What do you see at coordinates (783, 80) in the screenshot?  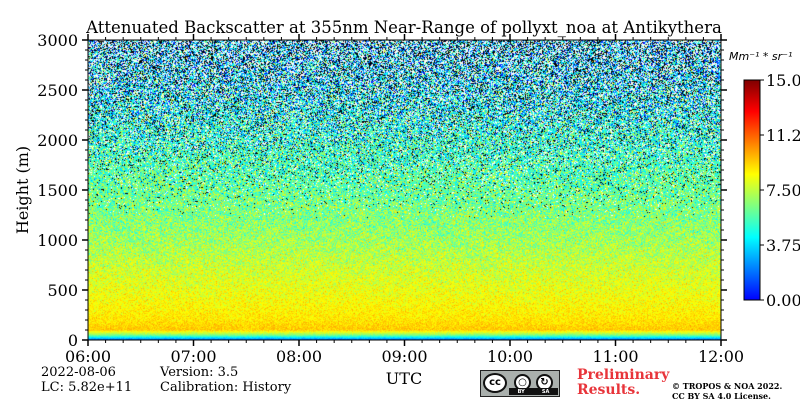 I see `colorbar-tick-label: 15.00` at bounding box center [783, 80].